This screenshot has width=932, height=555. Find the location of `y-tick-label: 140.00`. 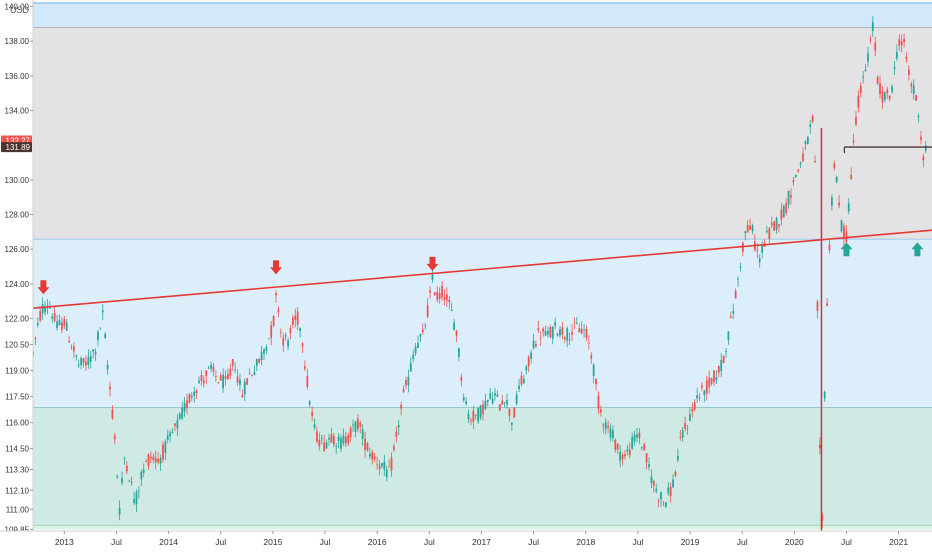

y-tick-label: 140.00 is located at coordinates (17, 6).